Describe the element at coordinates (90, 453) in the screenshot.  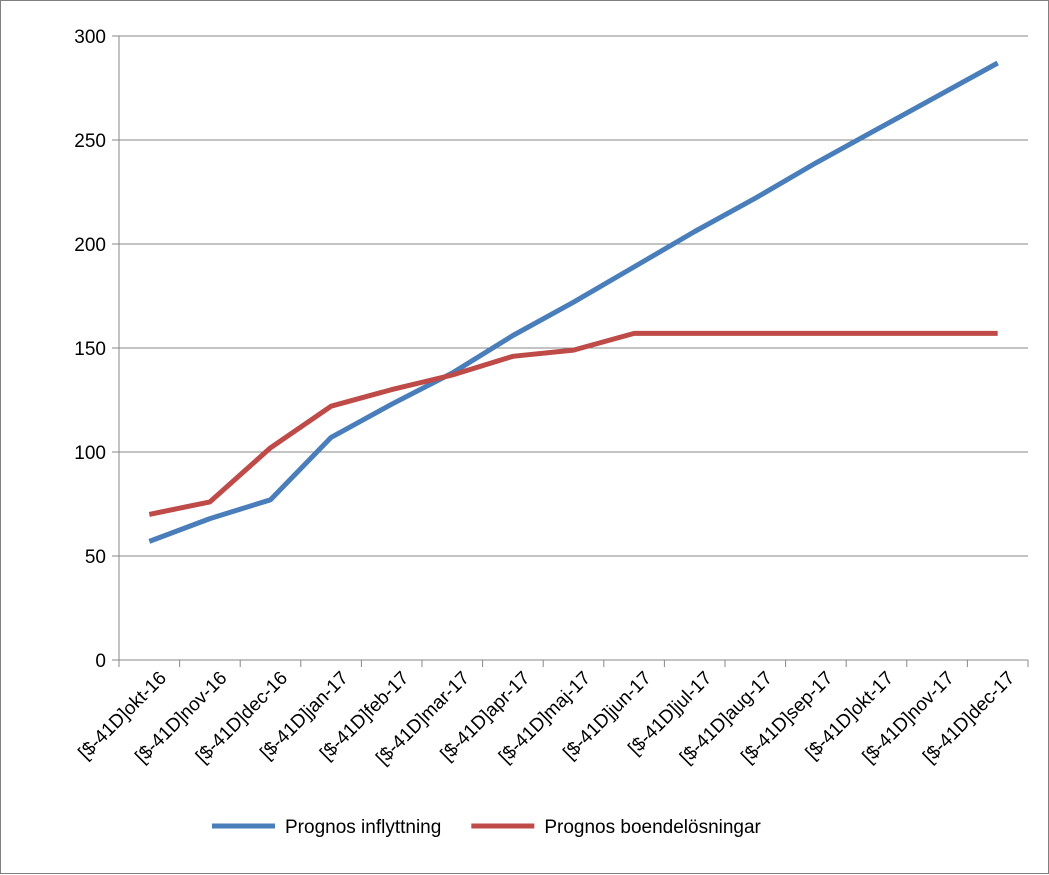
I see `y-tick-label: 100` at that location.